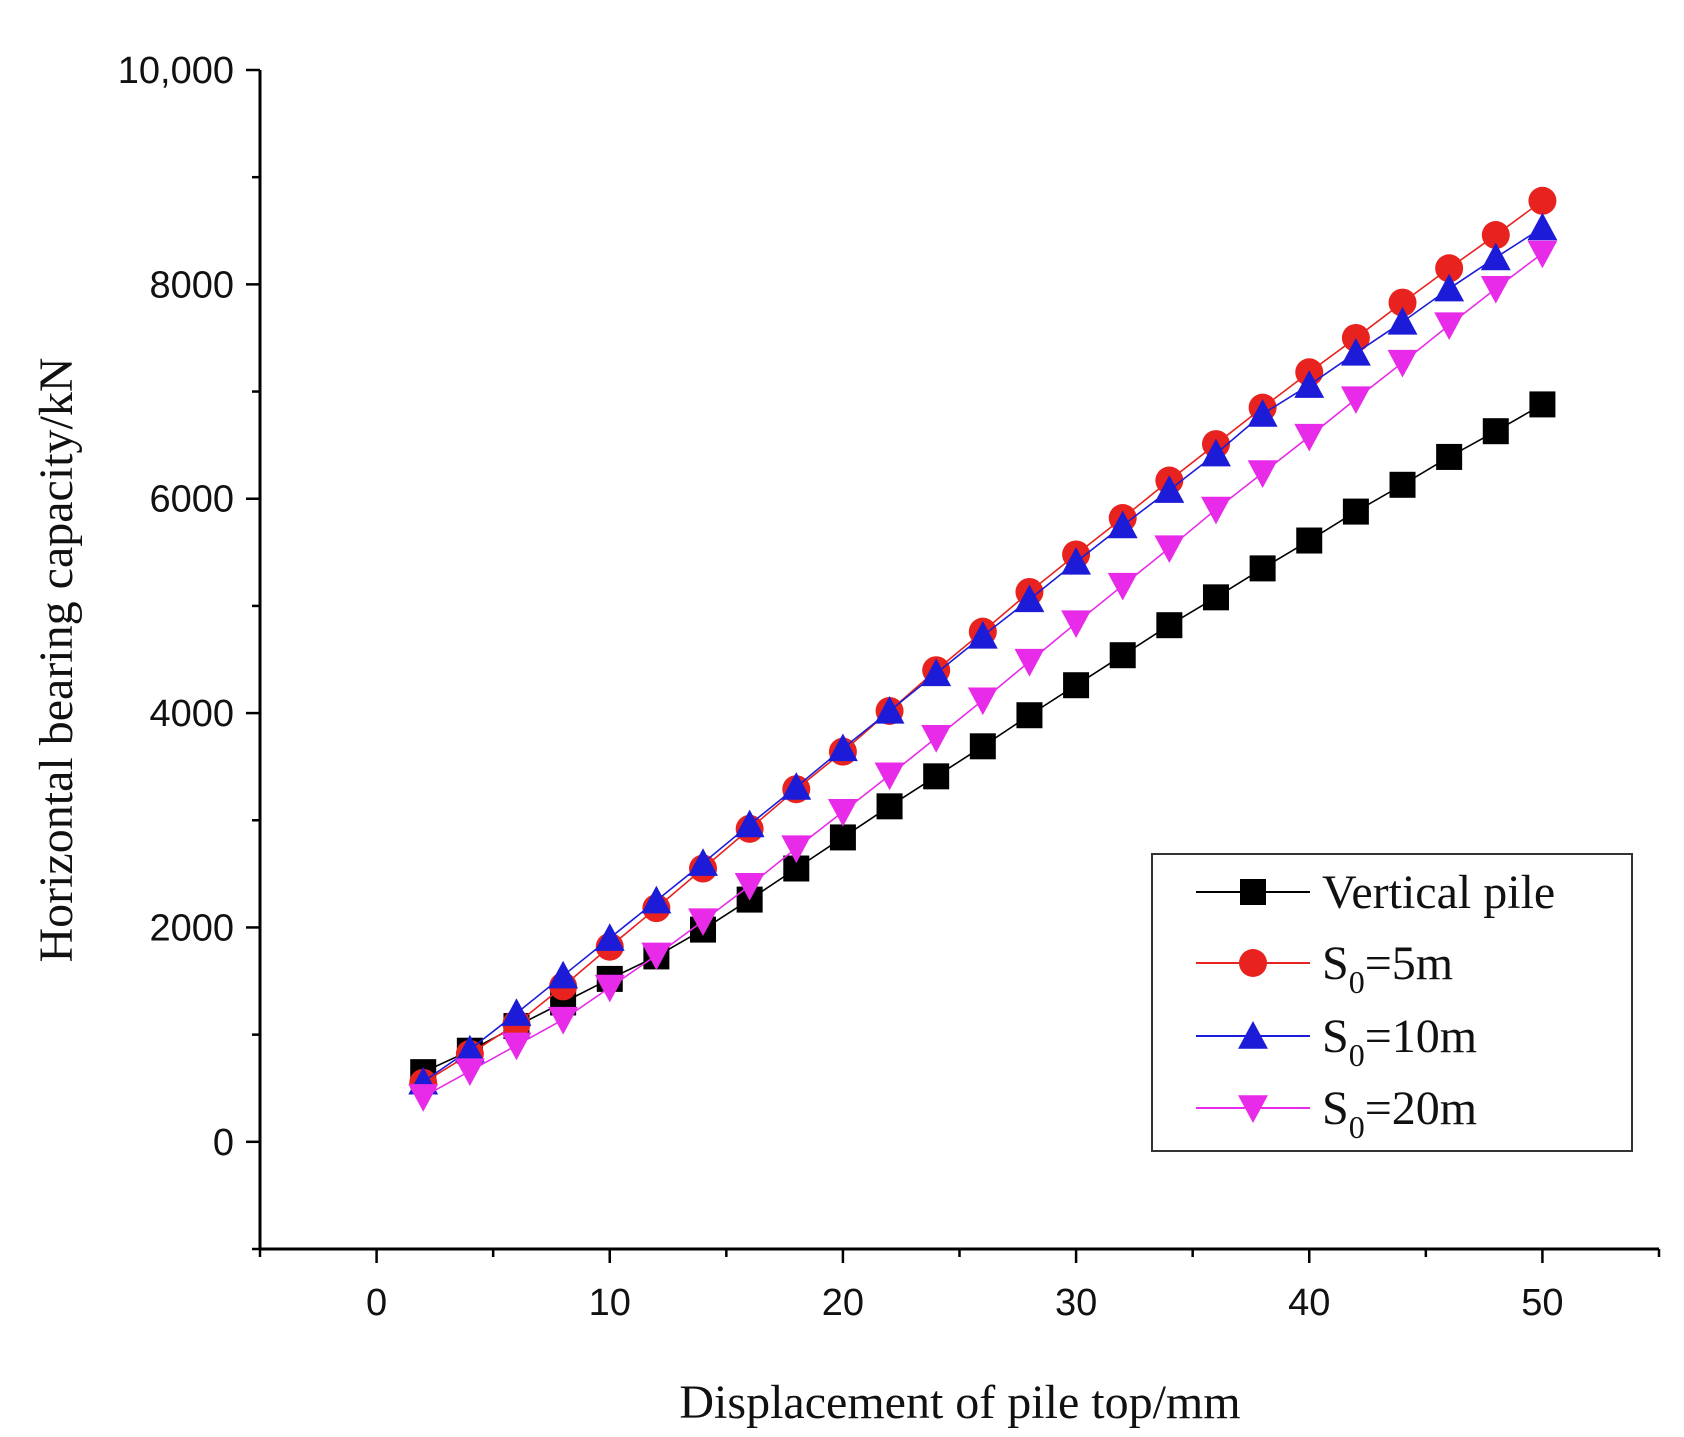 The height and width of the screenshot is (1437, 1684). I want to click on legend: Vertical pile S0=5m S0=10m S0=20m, so click(1392, 1002).